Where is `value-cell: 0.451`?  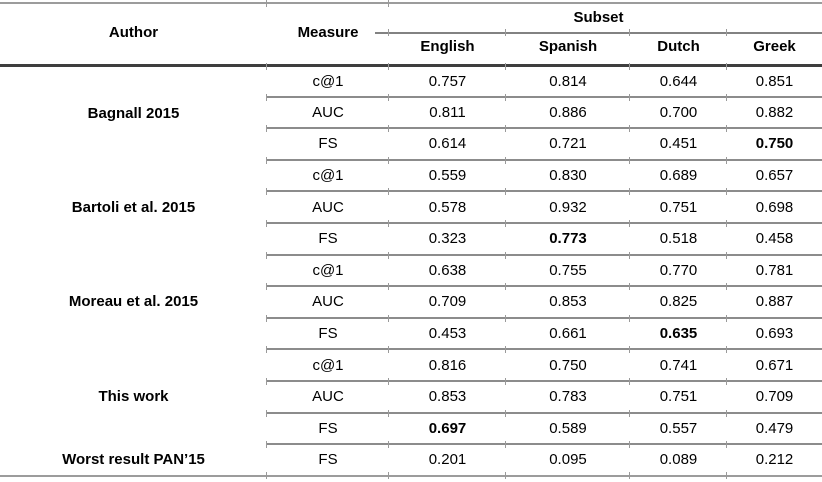
value-cell: 0.451 is located at coordinates (678, 143).